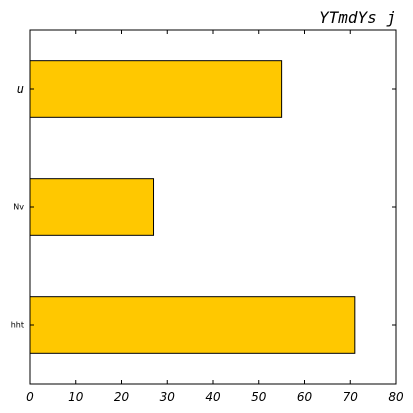  Describe the element at coordinates (18, 207) in the screenshot. I see `y-tick-label-Nv: Nv` at that location.